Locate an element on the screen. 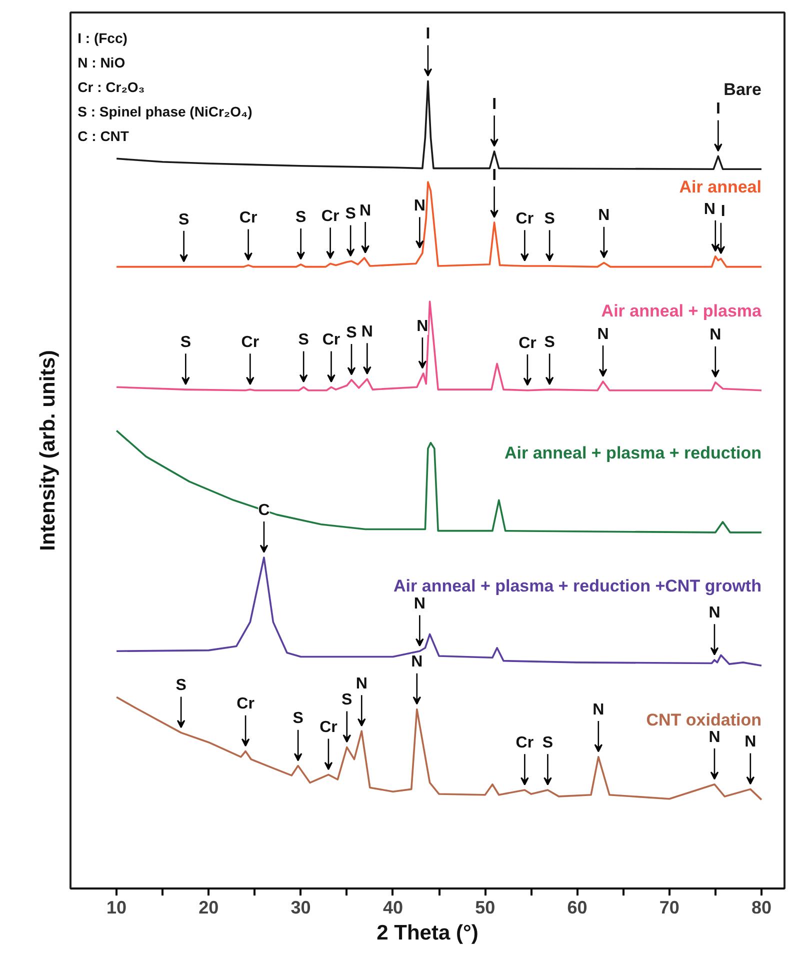  annotation: C is located at coordinates (264, 510).